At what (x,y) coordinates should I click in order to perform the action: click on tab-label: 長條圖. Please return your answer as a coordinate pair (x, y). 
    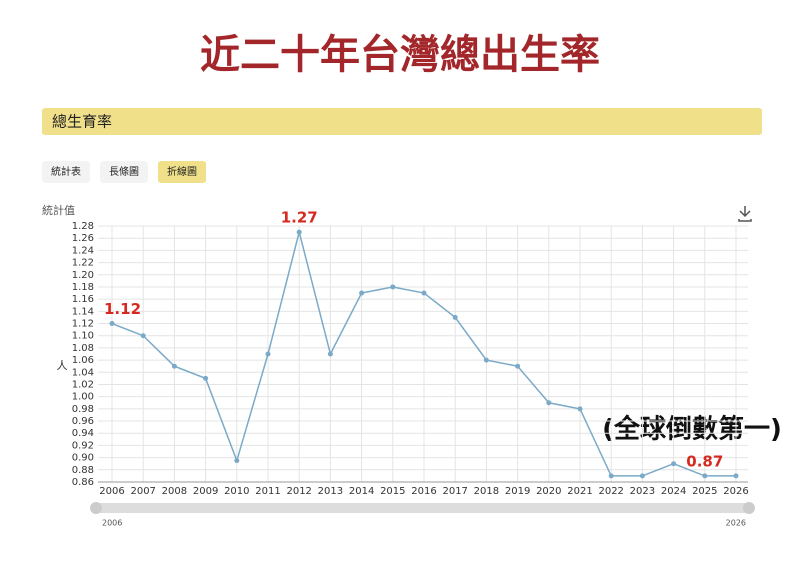
    Looking at the image, I should click on (124, 171).